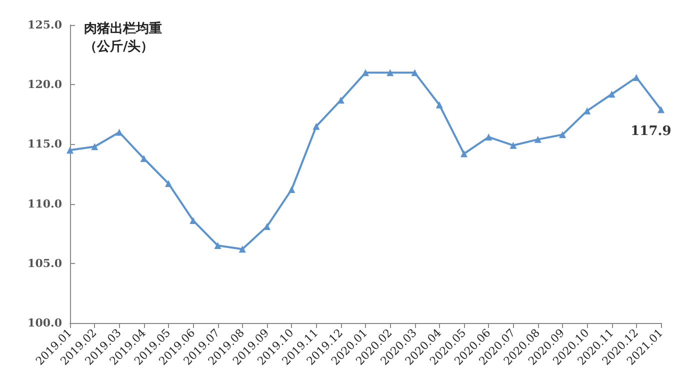  What do you see at coordinates (651, 132) in the screenshot?
I see `data-label: 117.9` at bounding box center [651, 132].